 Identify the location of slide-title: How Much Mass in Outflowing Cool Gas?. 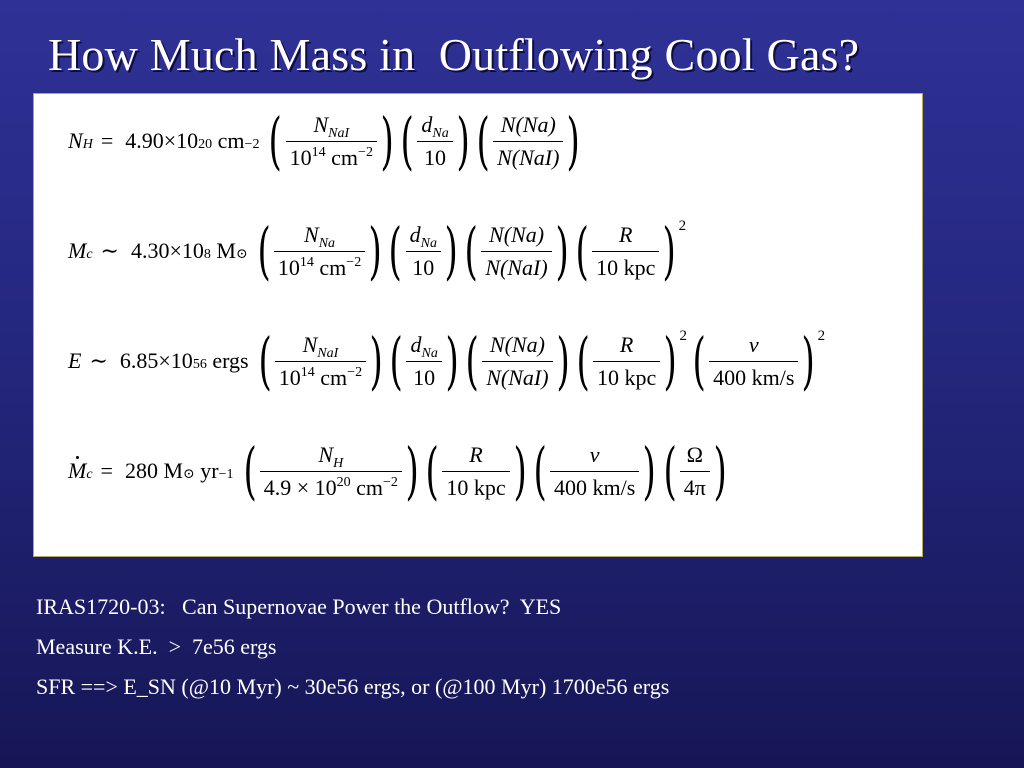
(454, 54).